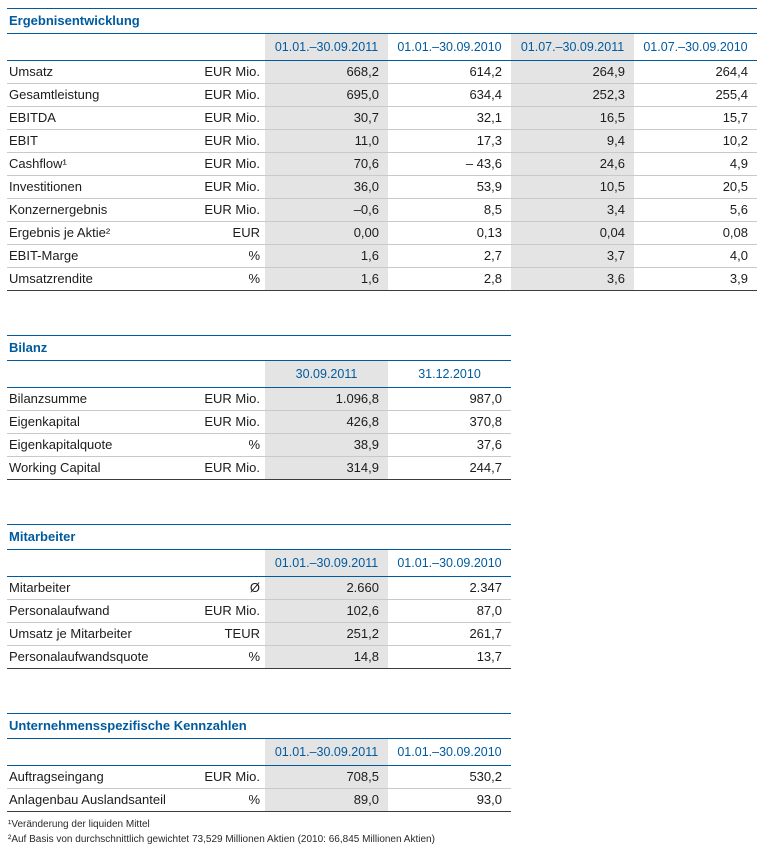  What do you see at coordinates (99, 72) in the screenshot?
I see `row-label: Umsatz` at bounding box center [99, 72].